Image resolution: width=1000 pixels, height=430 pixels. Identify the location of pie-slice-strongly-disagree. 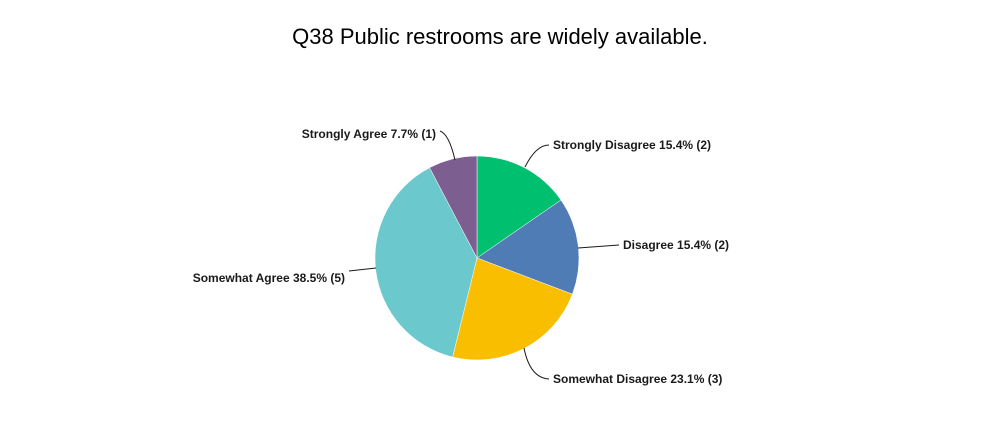
(519, 207).